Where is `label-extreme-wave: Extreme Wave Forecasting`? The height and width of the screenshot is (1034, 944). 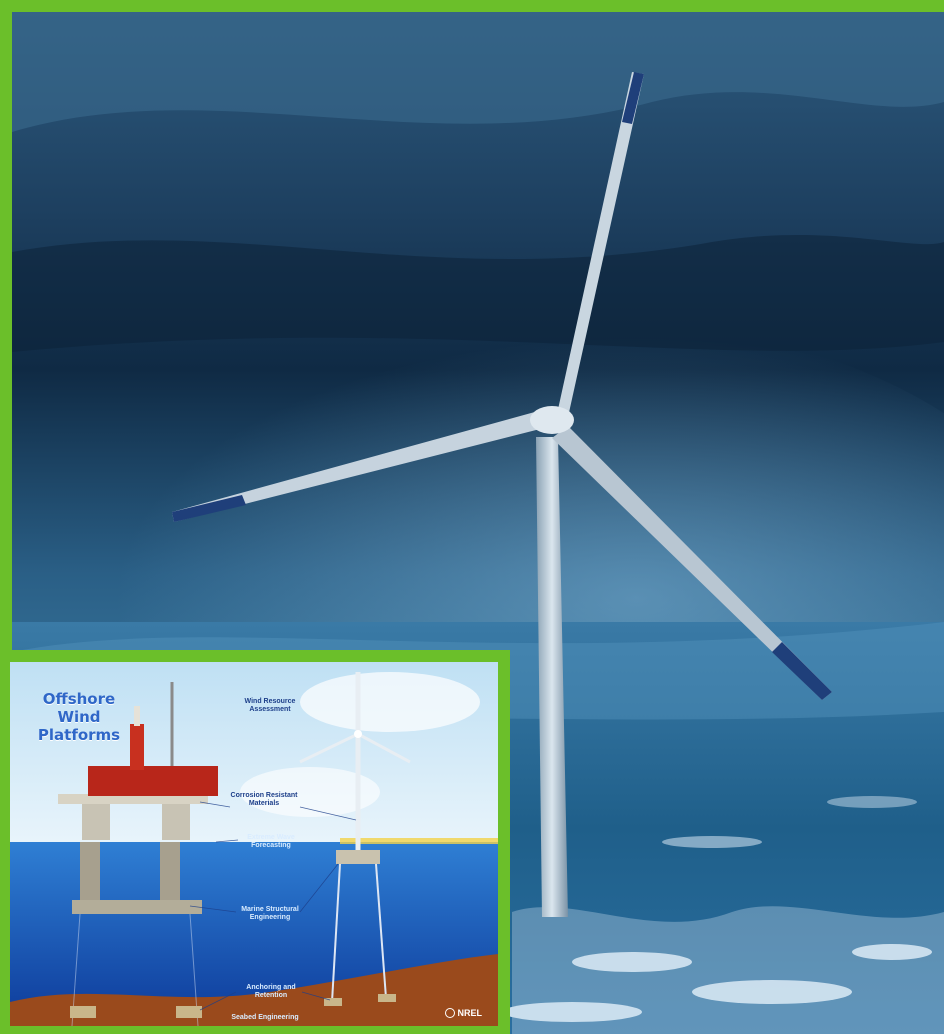 label-extreme-wave: Extreme Wave Forecasting is located at coordinates (271, 841).